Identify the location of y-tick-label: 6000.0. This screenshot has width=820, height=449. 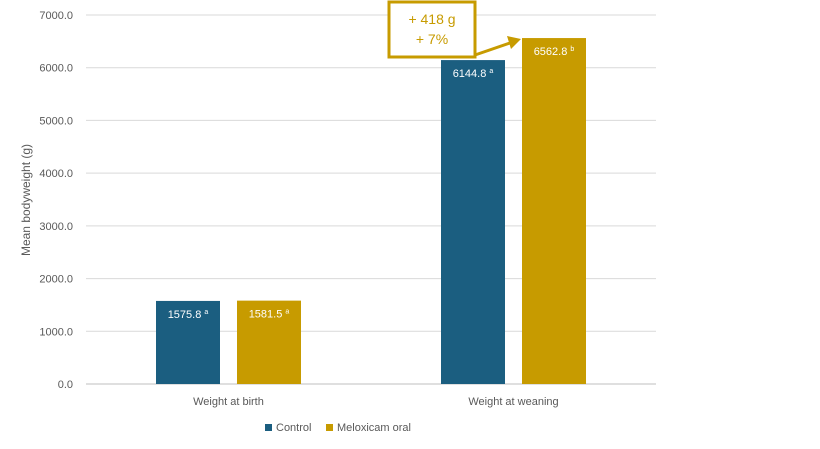
(56, 69).